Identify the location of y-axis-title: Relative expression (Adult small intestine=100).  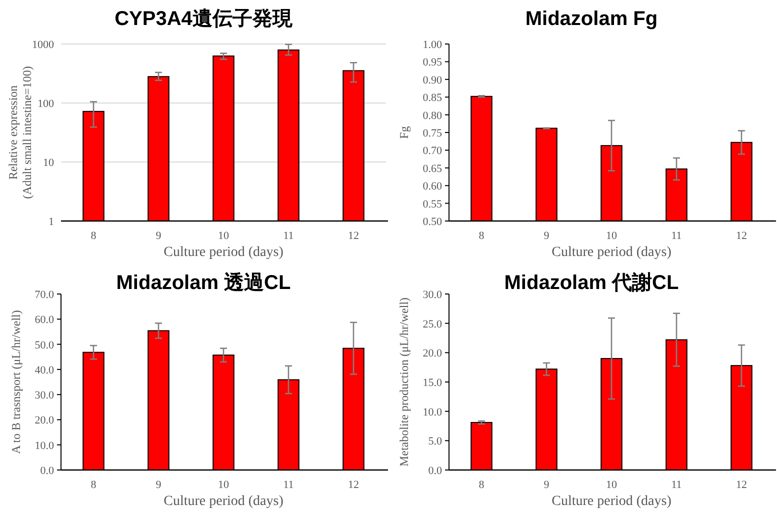
(20, 132).